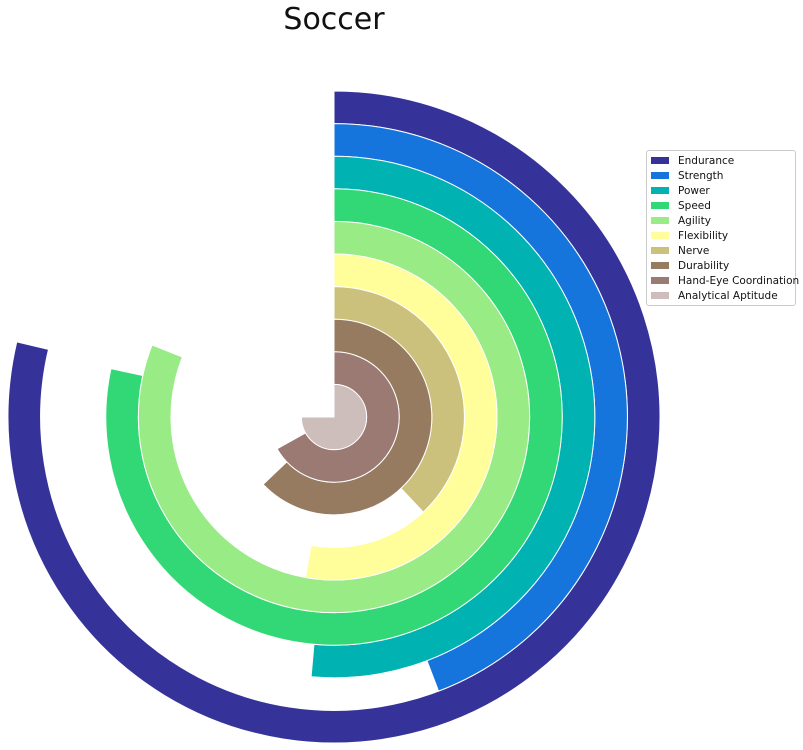 The image size is (803, 750). What do you see at coordinates (334, 19) in the screenshot?
I see `chart-title: Soccer` at bounding box center [334, 19].